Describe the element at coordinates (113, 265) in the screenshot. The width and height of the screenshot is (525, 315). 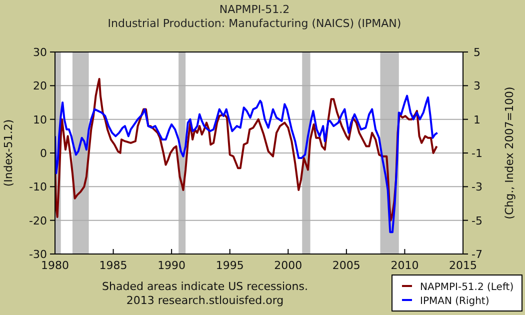
I see `x-tick-label: 1985` at that location.